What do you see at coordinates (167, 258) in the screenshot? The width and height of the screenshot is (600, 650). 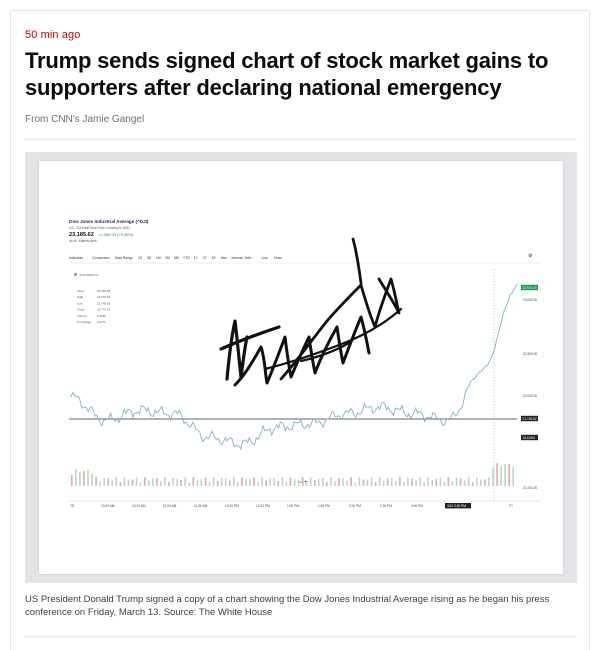 I see `toolbar-item: 3M` at bounding box center [167, 258].